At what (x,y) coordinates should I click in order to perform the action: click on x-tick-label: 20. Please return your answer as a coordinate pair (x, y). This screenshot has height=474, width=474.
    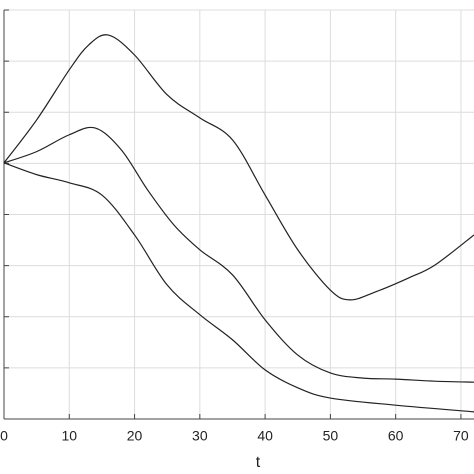
    Looking at the image, I should click on (135, 436).